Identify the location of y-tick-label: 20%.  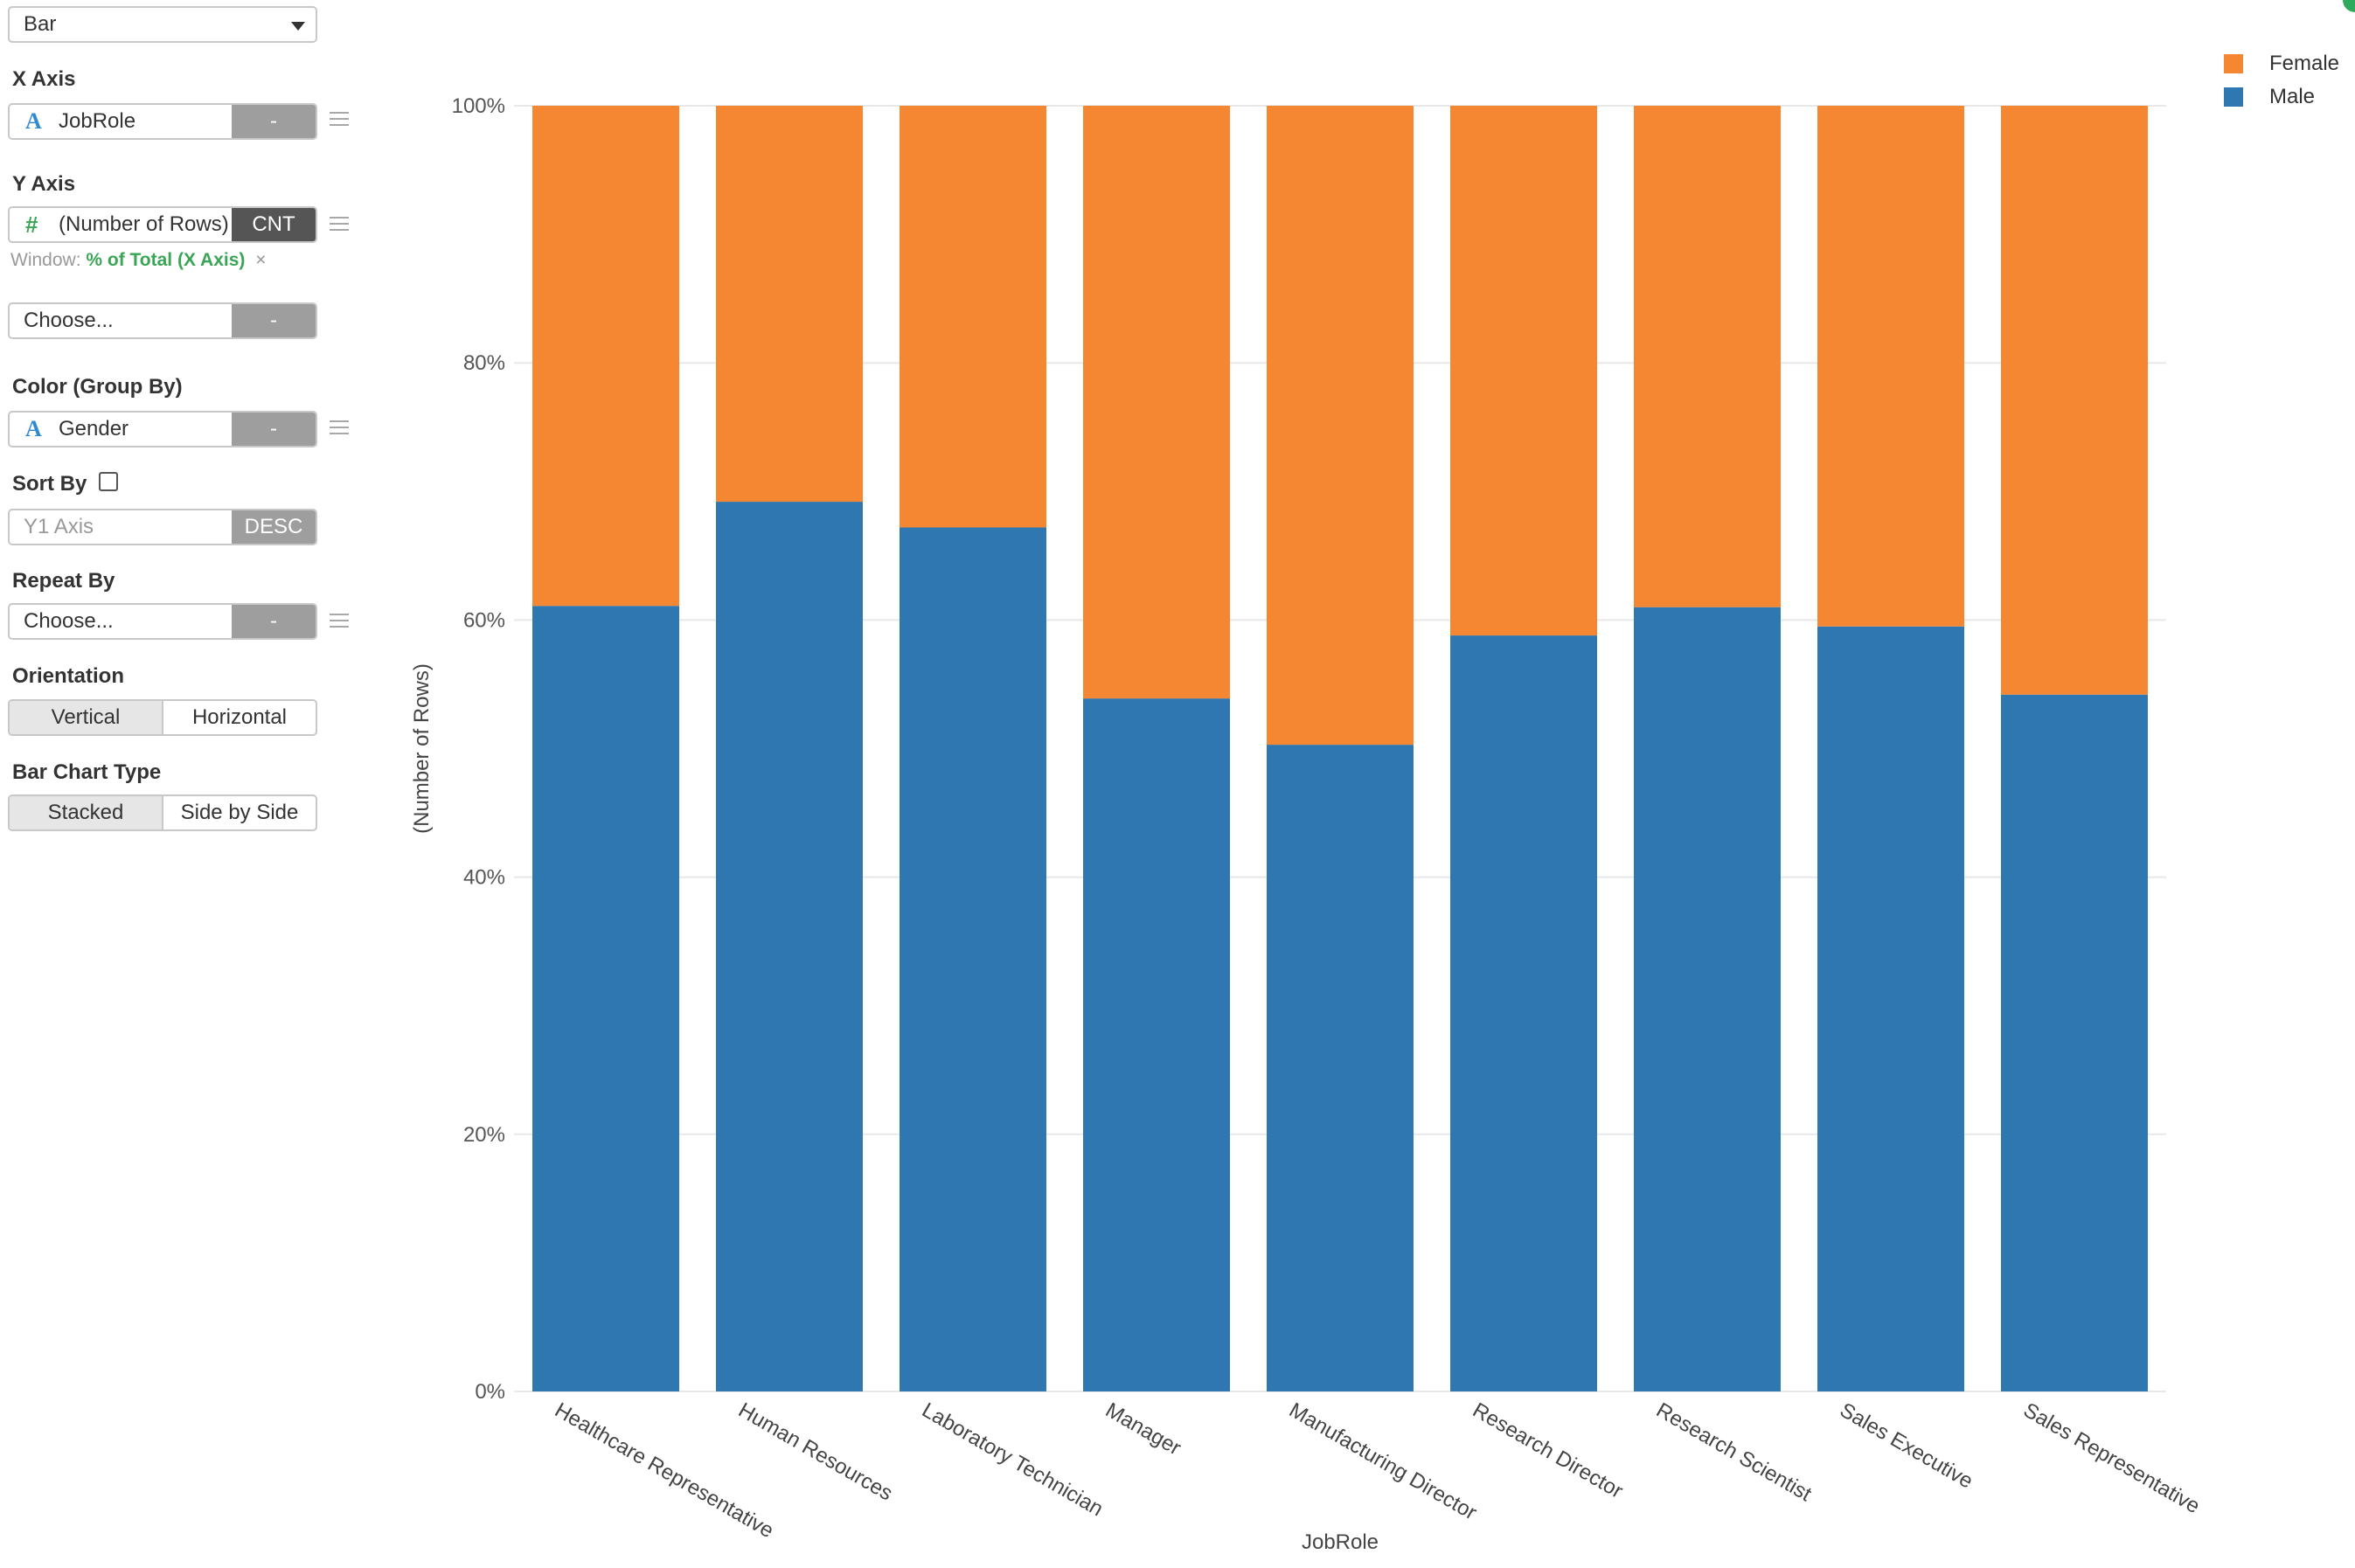
(484, 1135).